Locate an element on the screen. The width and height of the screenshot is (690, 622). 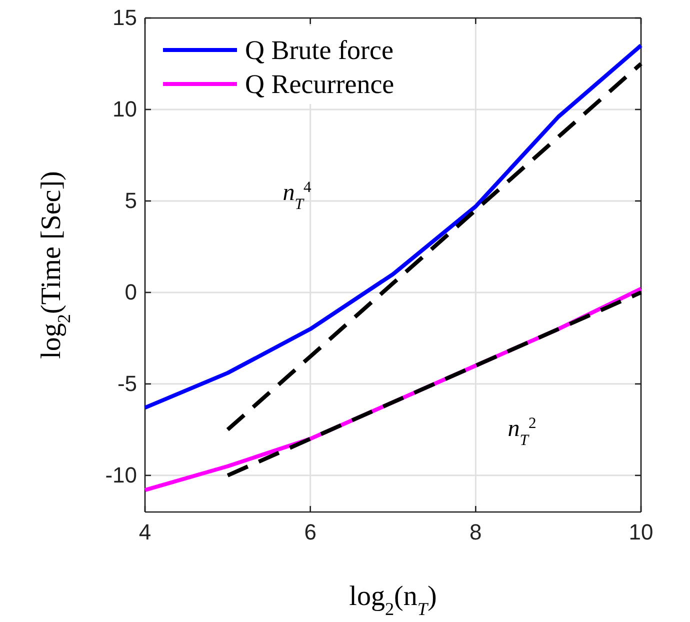
y-tick-label: 5 is located at coordinates (130, 201).